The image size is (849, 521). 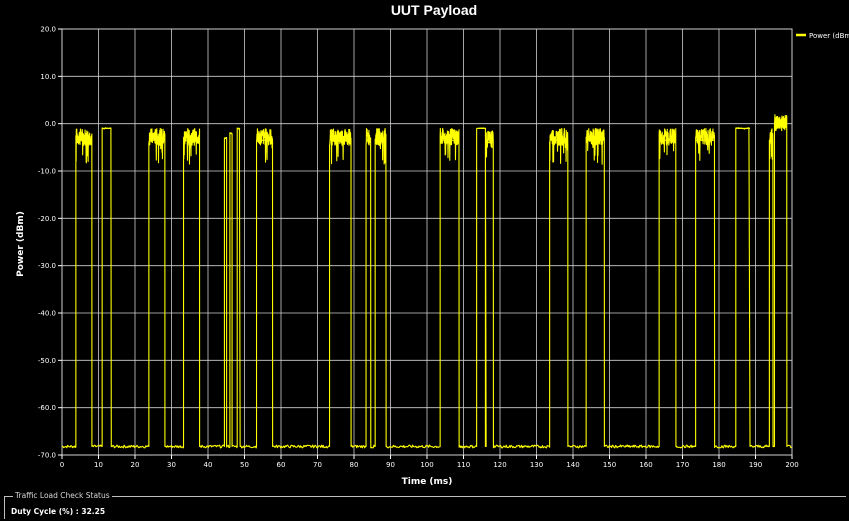 What do you see at coordinates (572, 465) in the screenshot?
I see `x-tick-label: 140` at bounding box center [572, 465].